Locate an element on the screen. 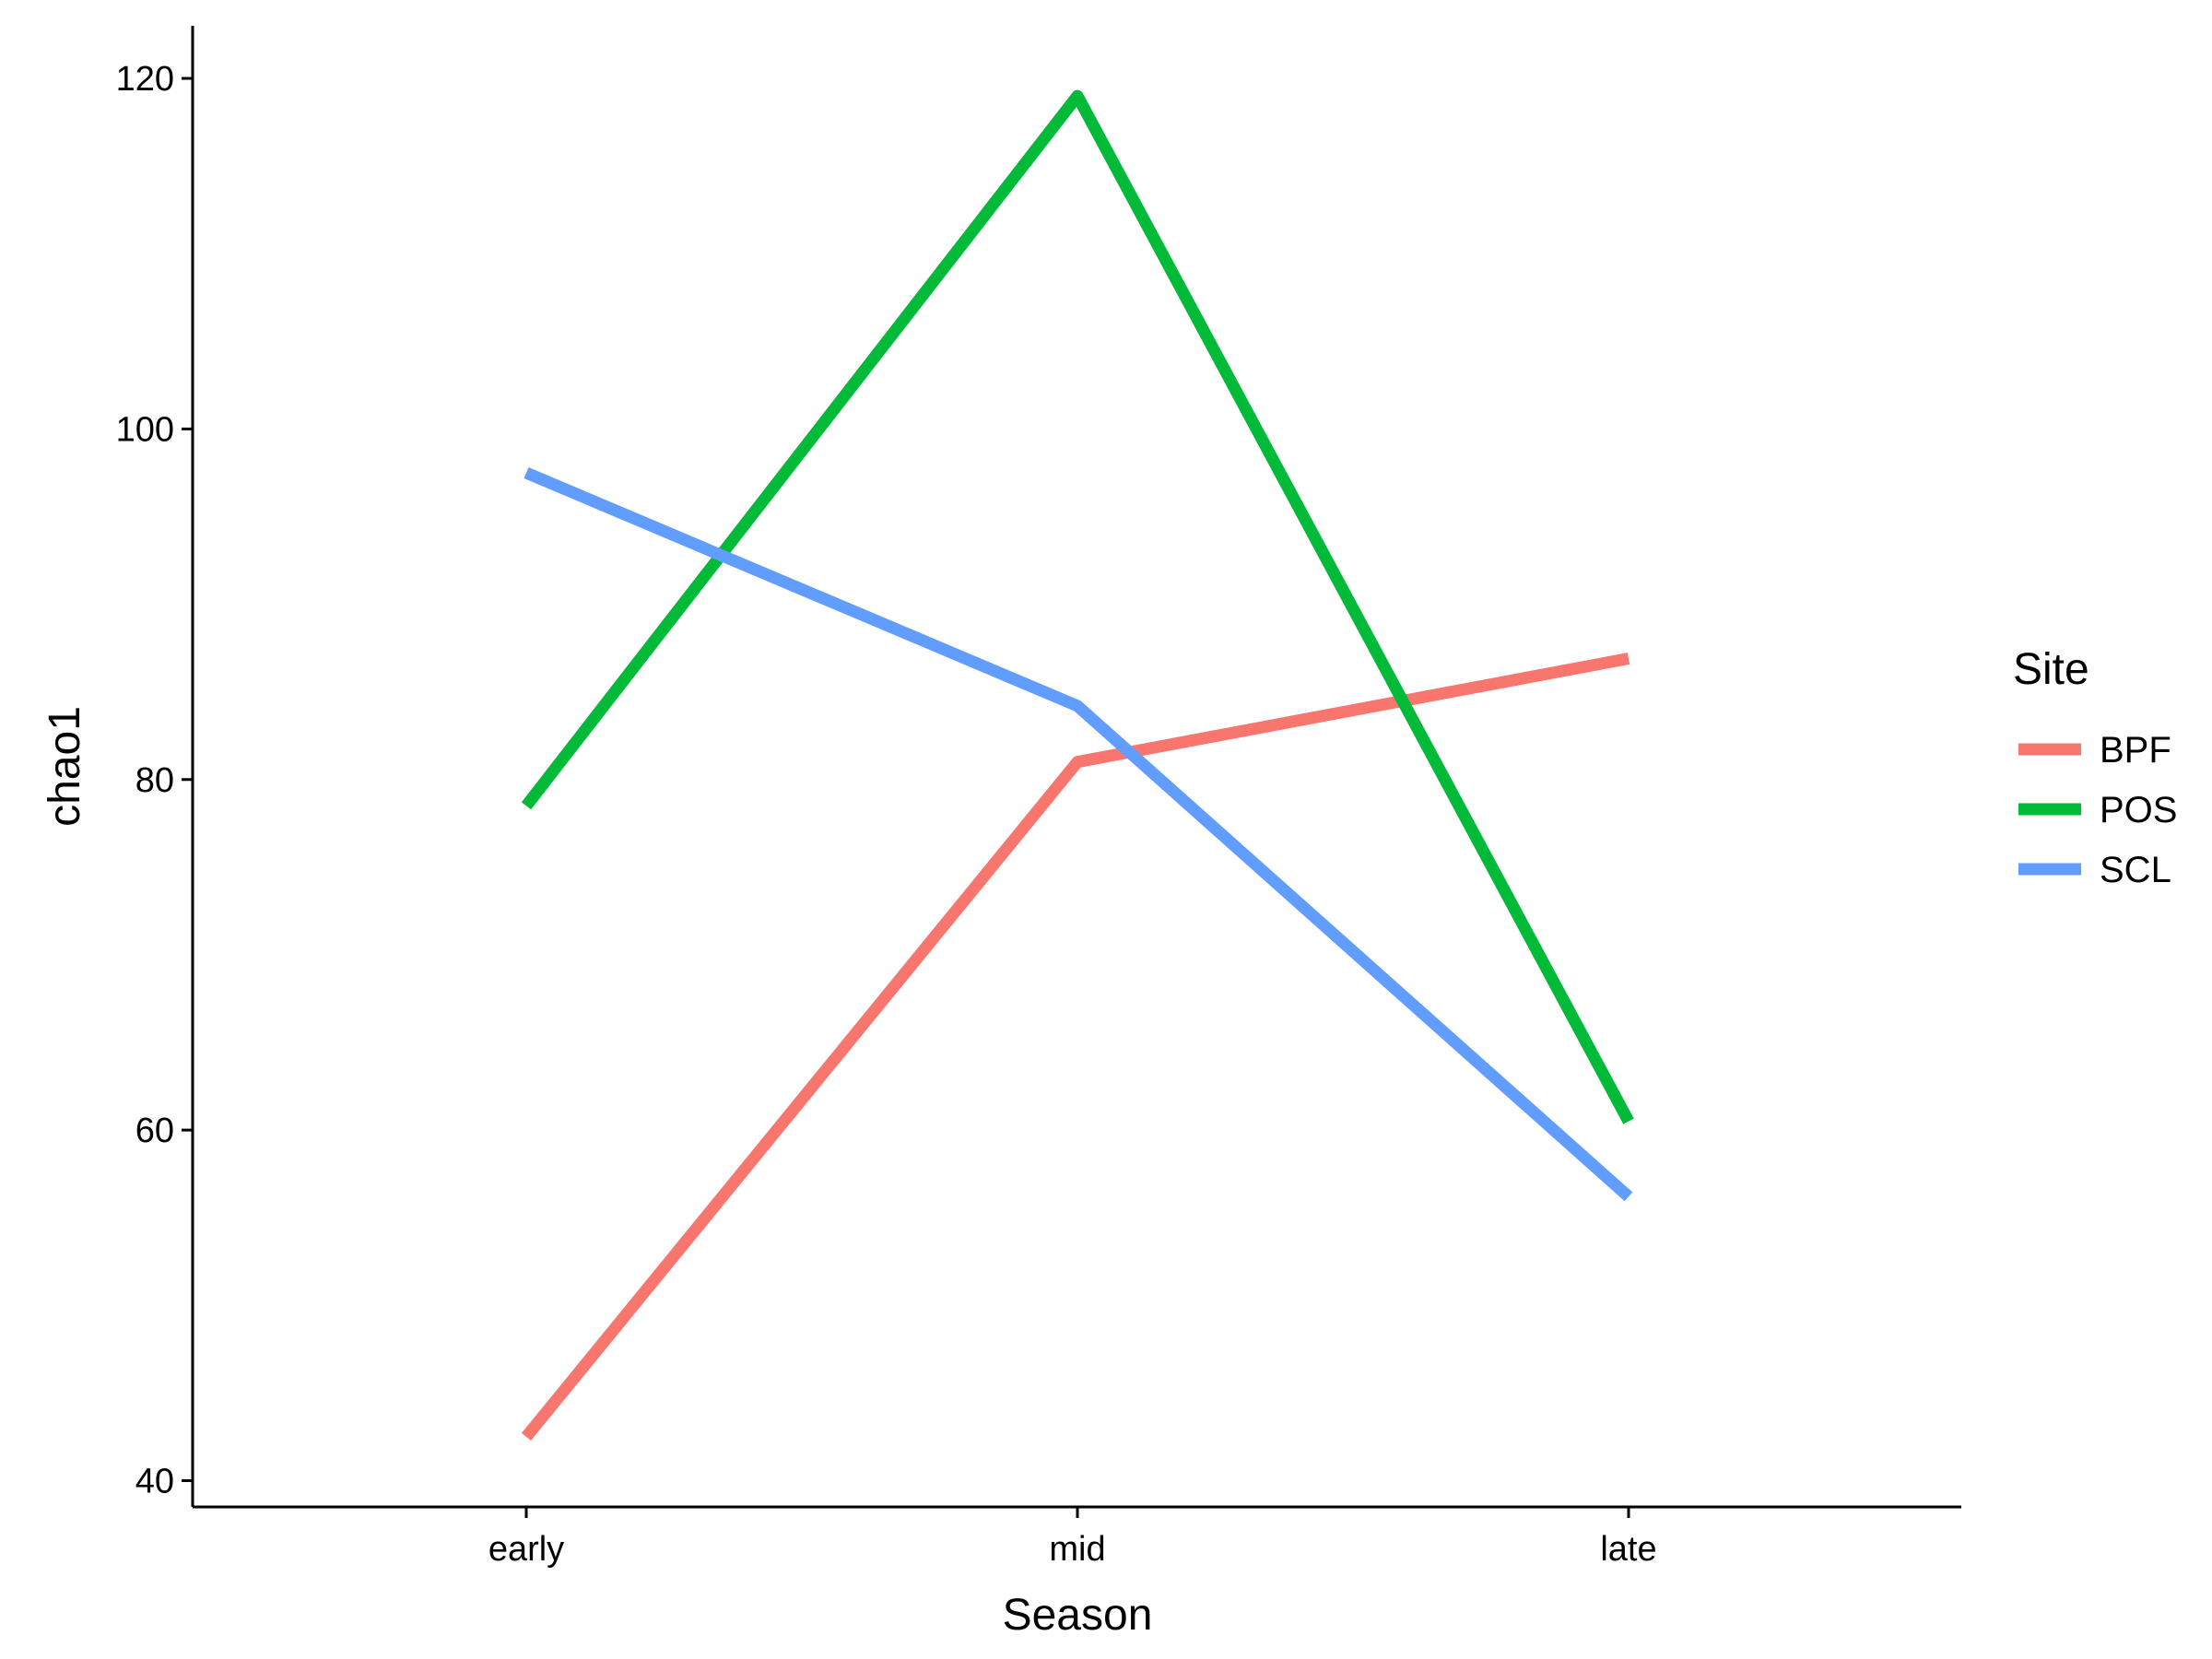 The width and height of the screenshot is (2212, 1659). legend-items: BPF POS SCL is located at coordinates (2097, 810).